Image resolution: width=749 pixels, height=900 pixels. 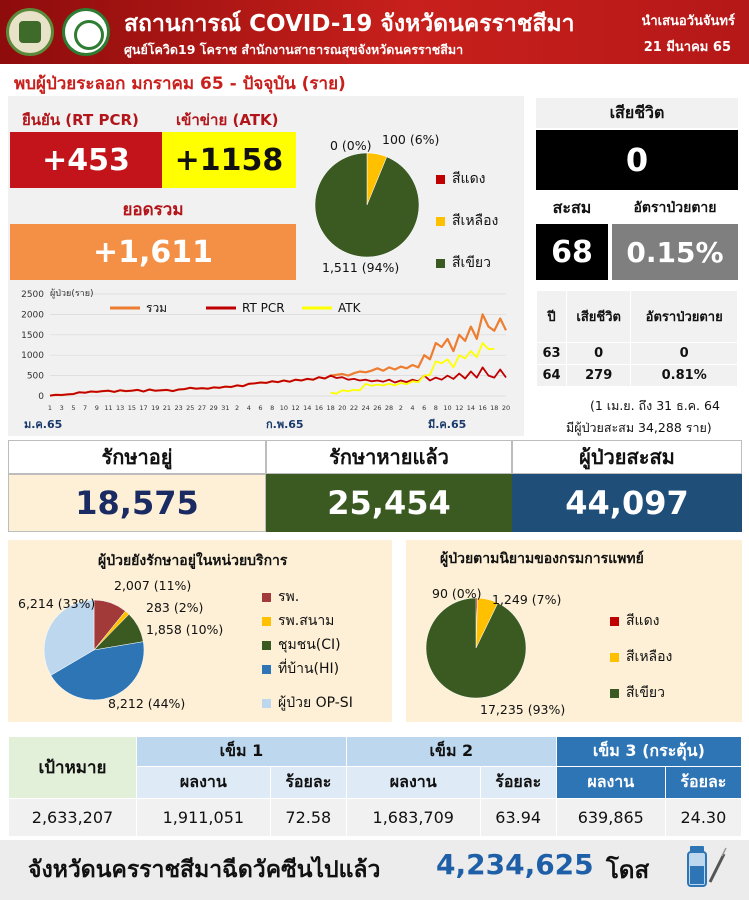 I want to click on dose1-header: เข็ม 1, so click(x=241, y=751).